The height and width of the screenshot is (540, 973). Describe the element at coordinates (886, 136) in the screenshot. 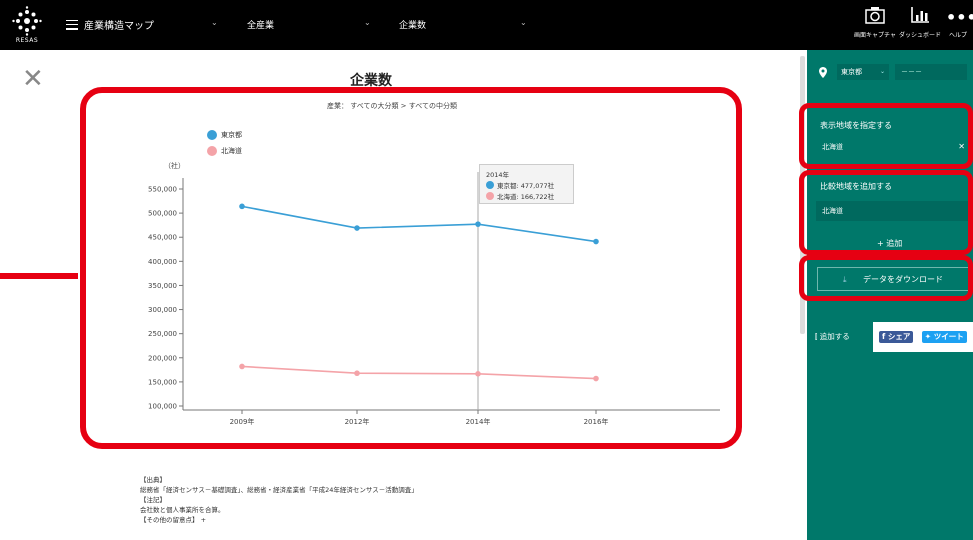

I see `display-region-highlight-frame` at that location.